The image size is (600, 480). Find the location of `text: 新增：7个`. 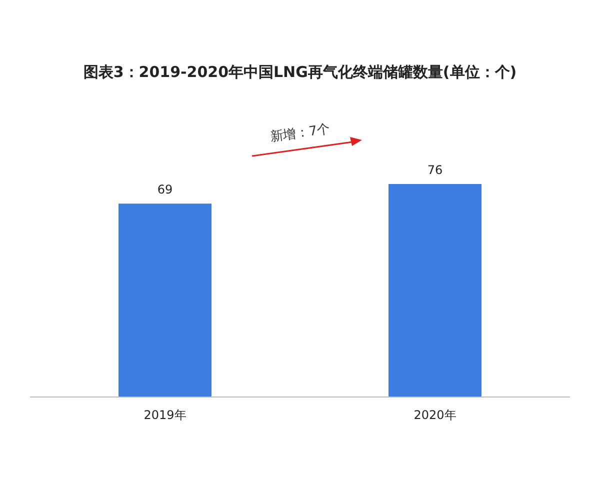

text: 新增：7个 is located at coordinates (300, 134).